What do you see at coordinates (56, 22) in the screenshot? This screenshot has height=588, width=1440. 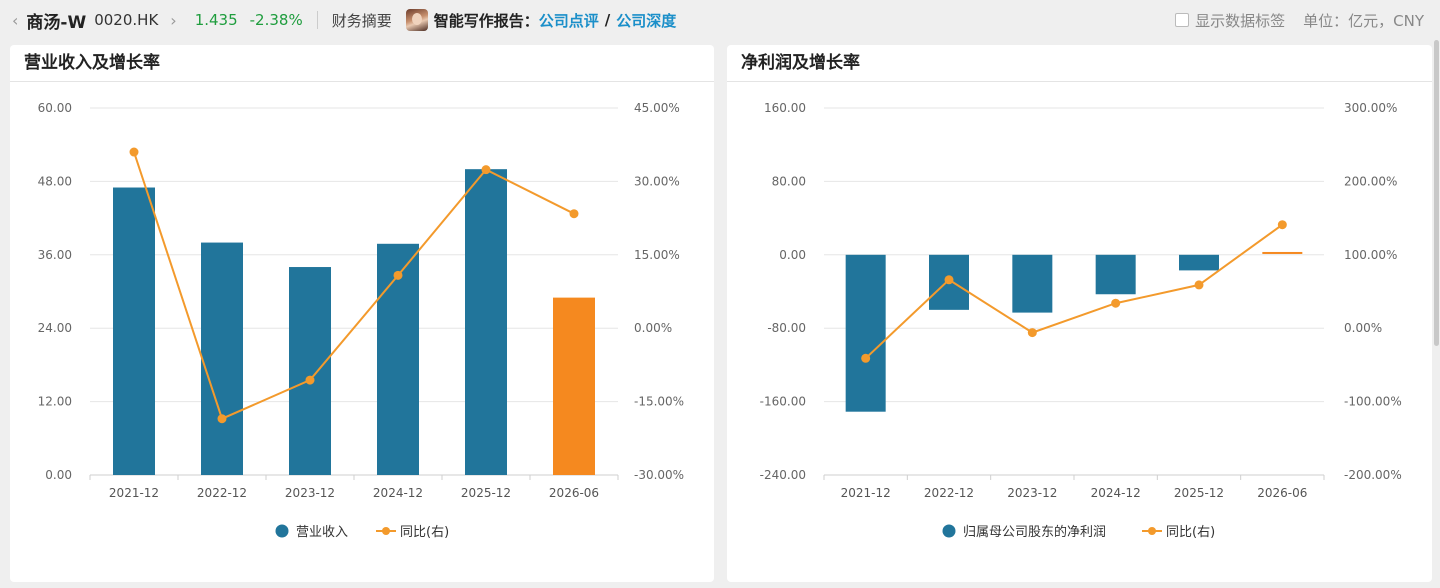 I see `stock-name: 商汤-W` at bounding box center [56, 22].